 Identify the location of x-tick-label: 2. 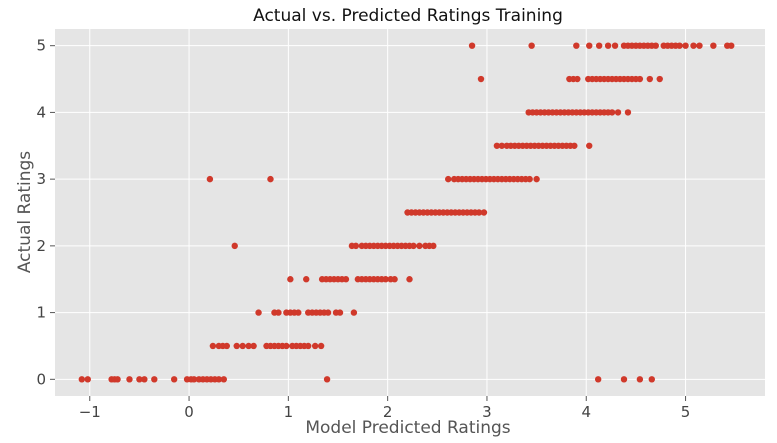
(388, 412).